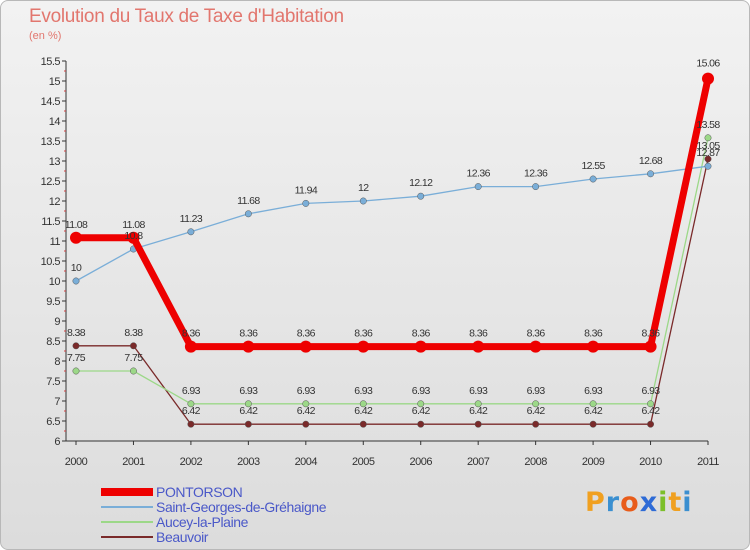  I want to click on y-tick-label: 6.5, so click(53, 422).